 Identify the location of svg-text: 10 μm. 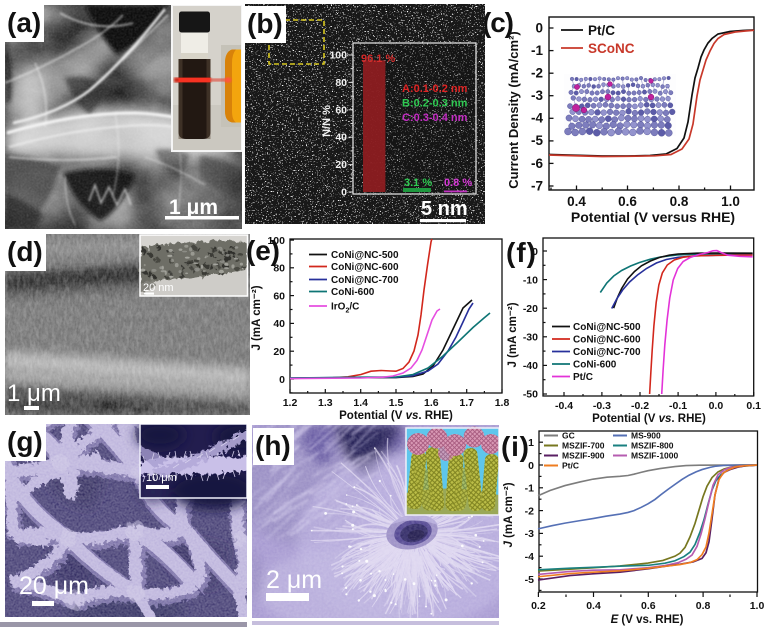
(161, 478).